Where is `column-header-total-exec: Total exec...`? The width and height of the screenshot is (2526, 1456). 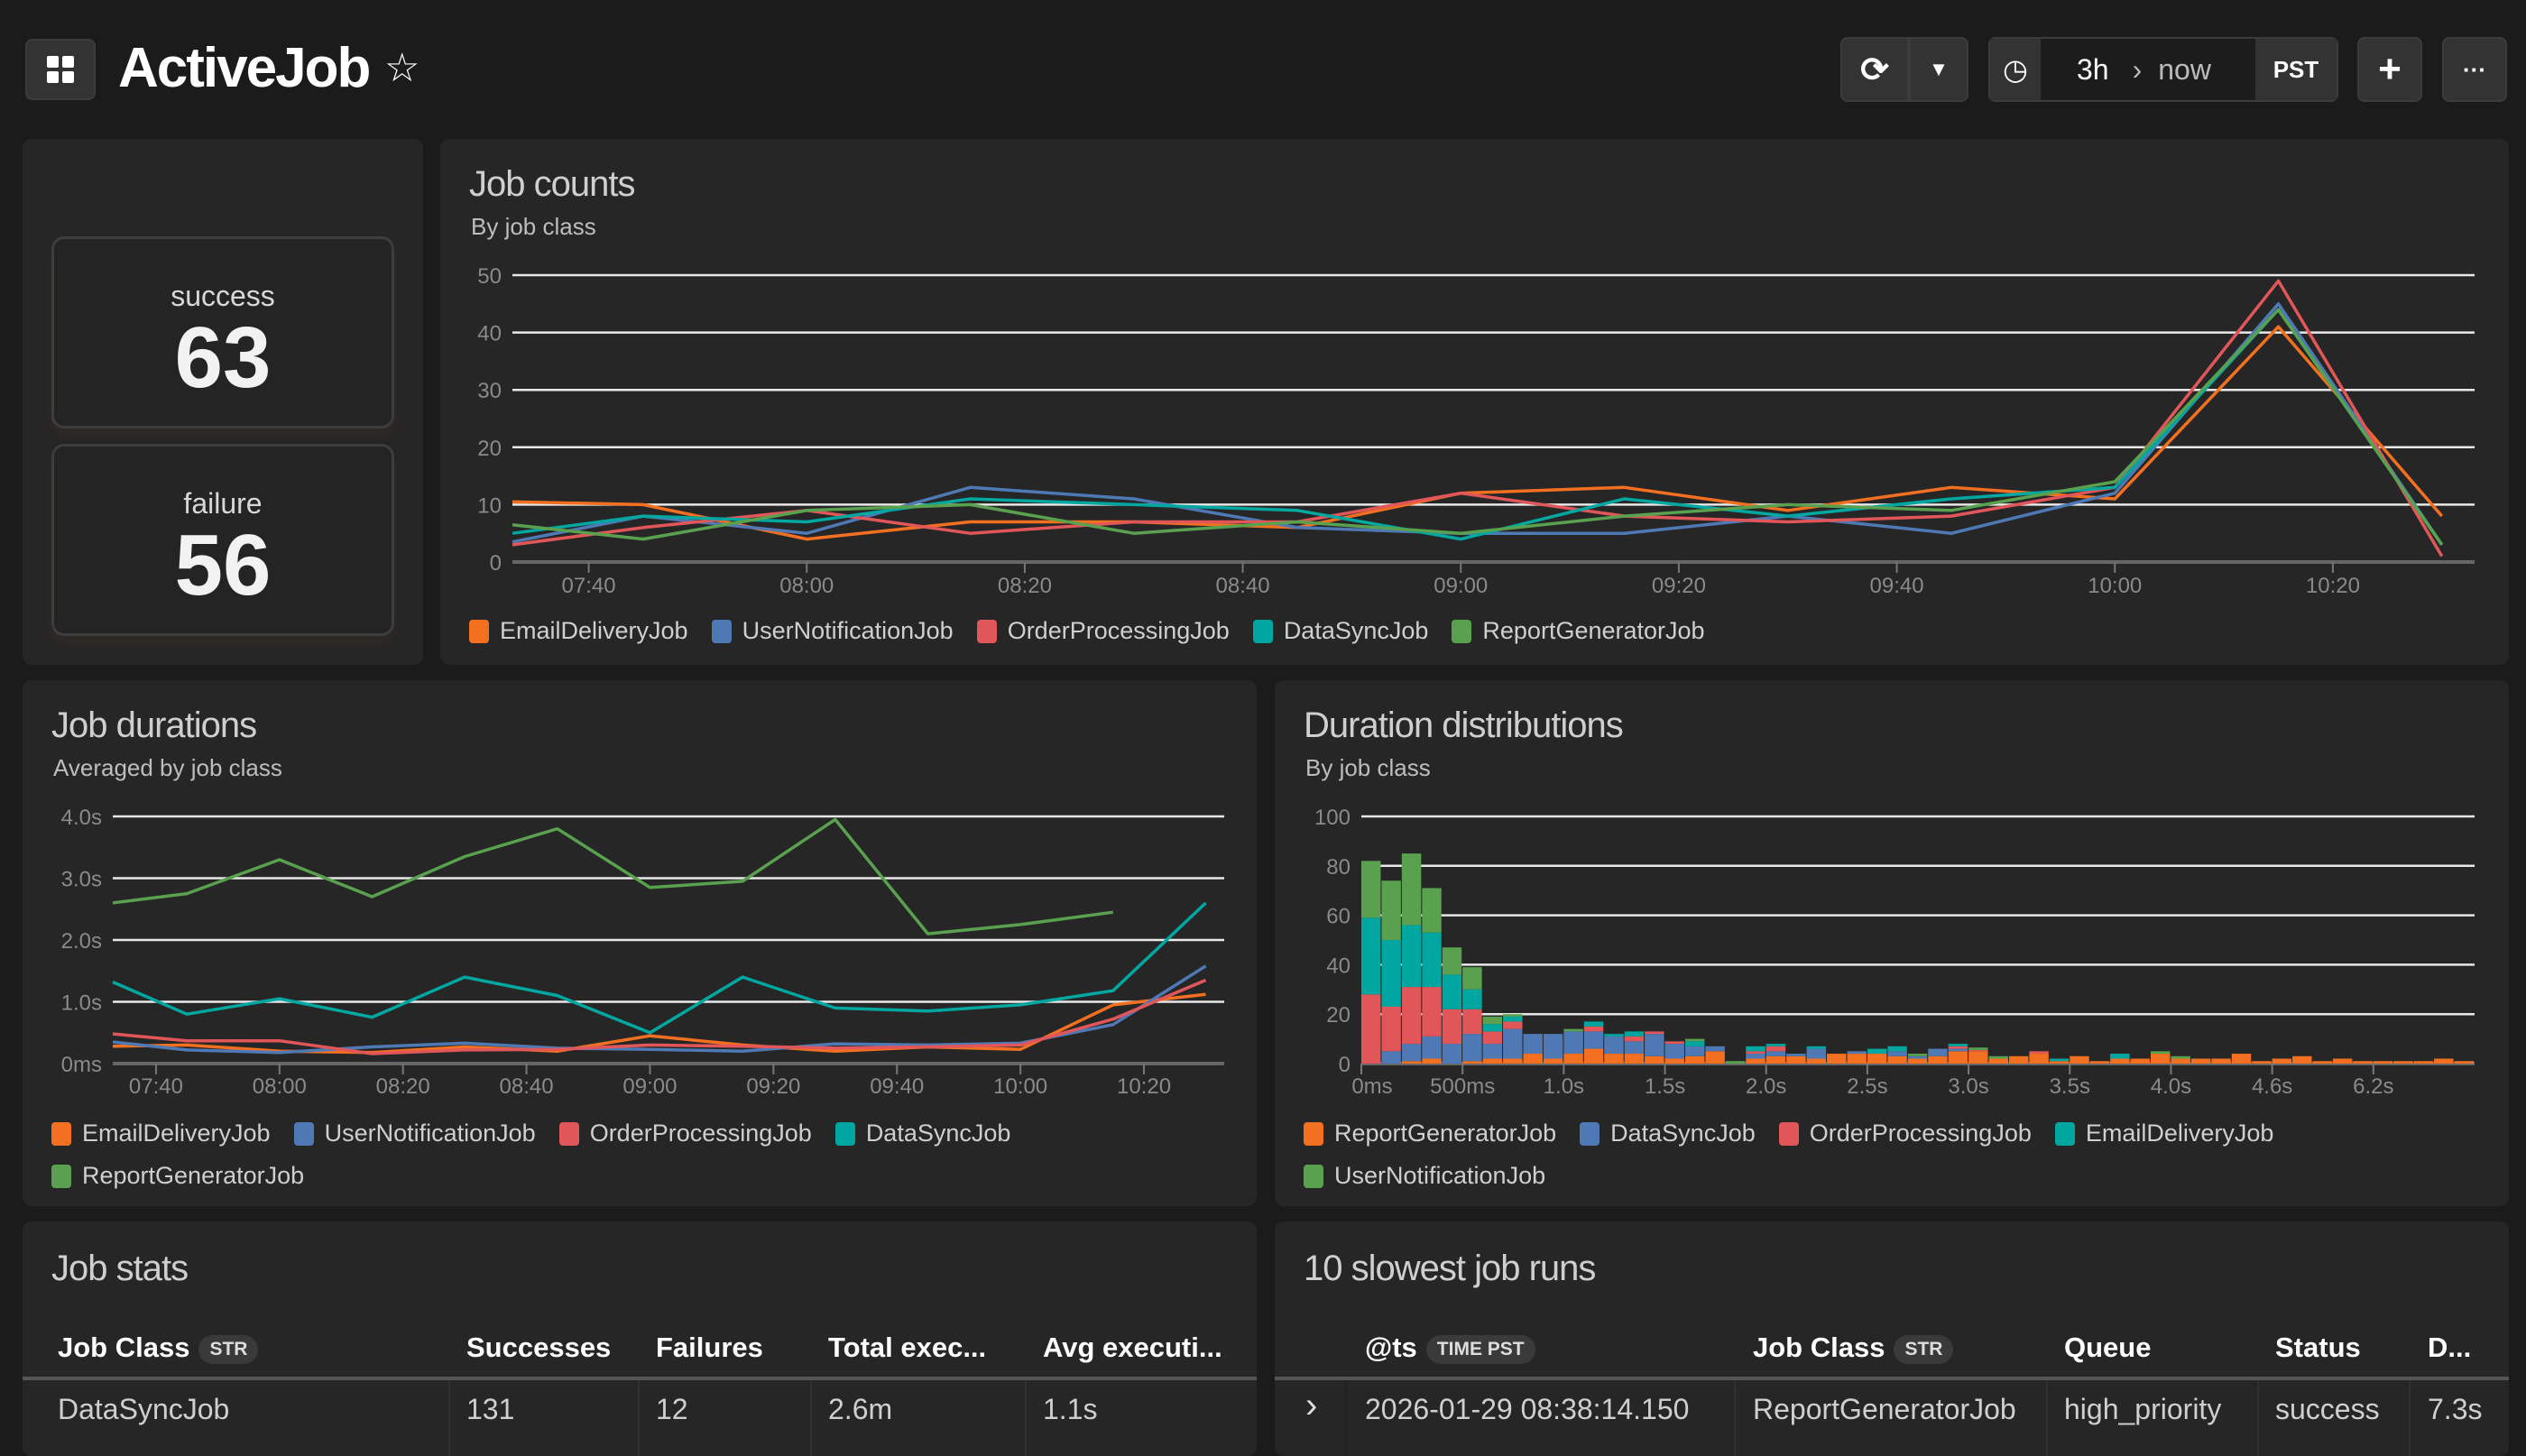 column-header-total-exec: Total exec... is located at coordinates (907, 1347).